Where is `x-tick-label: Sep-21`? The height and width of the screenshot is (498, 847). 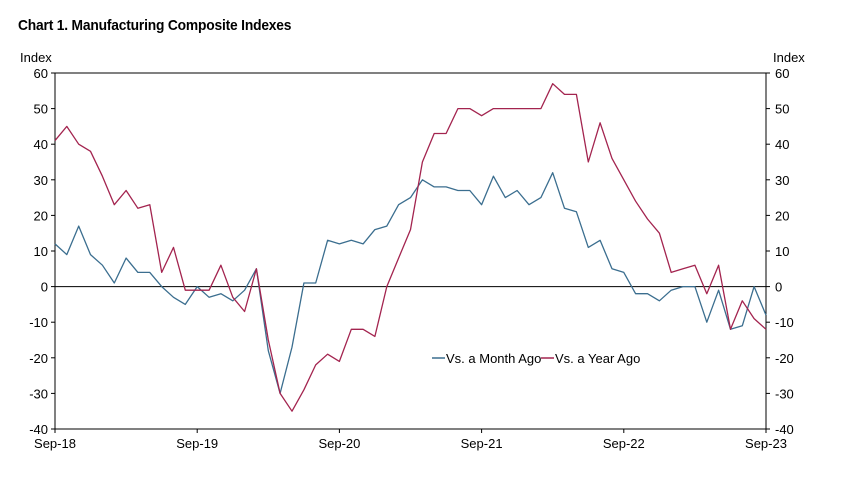
x-tick-label: Sep-21 is located at coordinates (482, 443).